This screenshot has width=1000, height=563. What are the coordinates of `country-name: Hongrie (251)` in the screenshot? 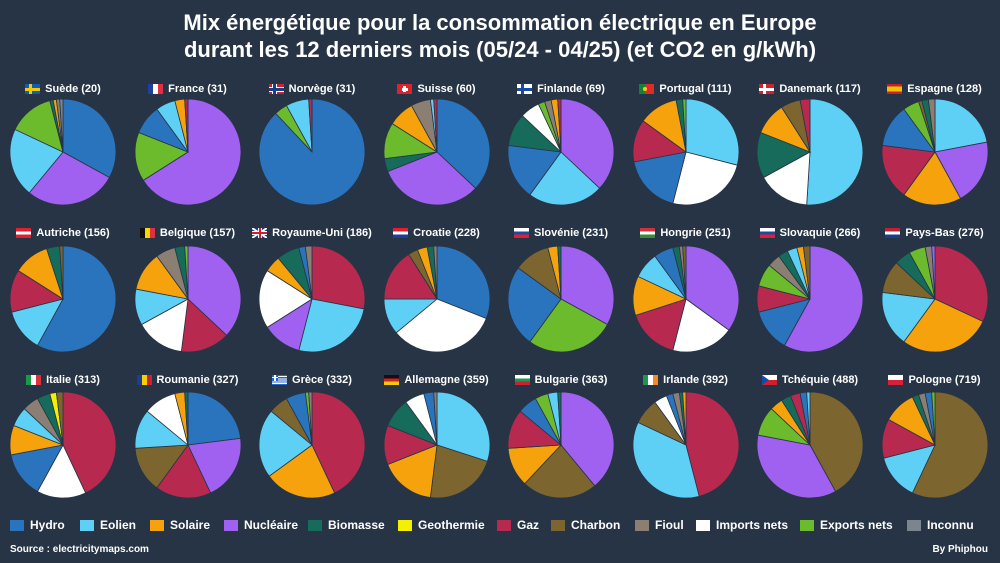 It's located at (695, 233).